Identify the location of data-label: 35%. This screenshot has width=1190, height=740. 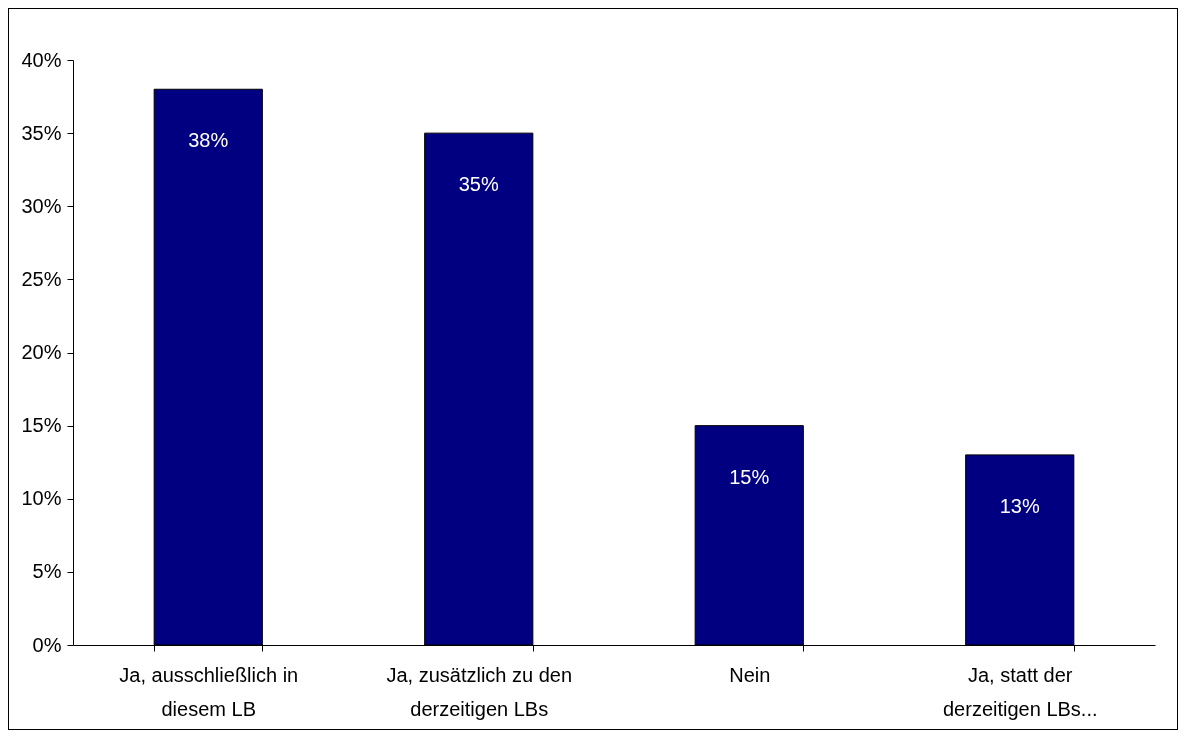
(478, 184).